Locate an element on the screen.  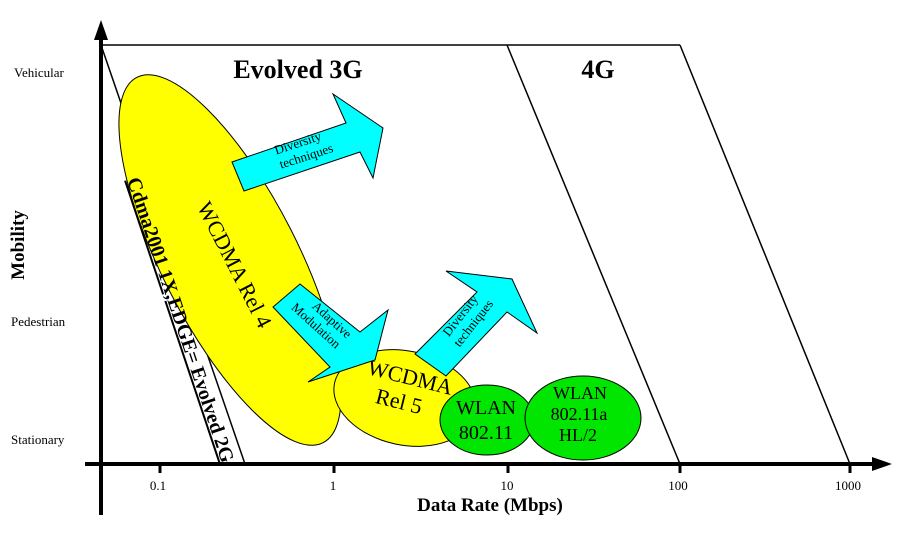
x-axis-label: Data Rate (Mbps) is located at coordinates (490, 505).